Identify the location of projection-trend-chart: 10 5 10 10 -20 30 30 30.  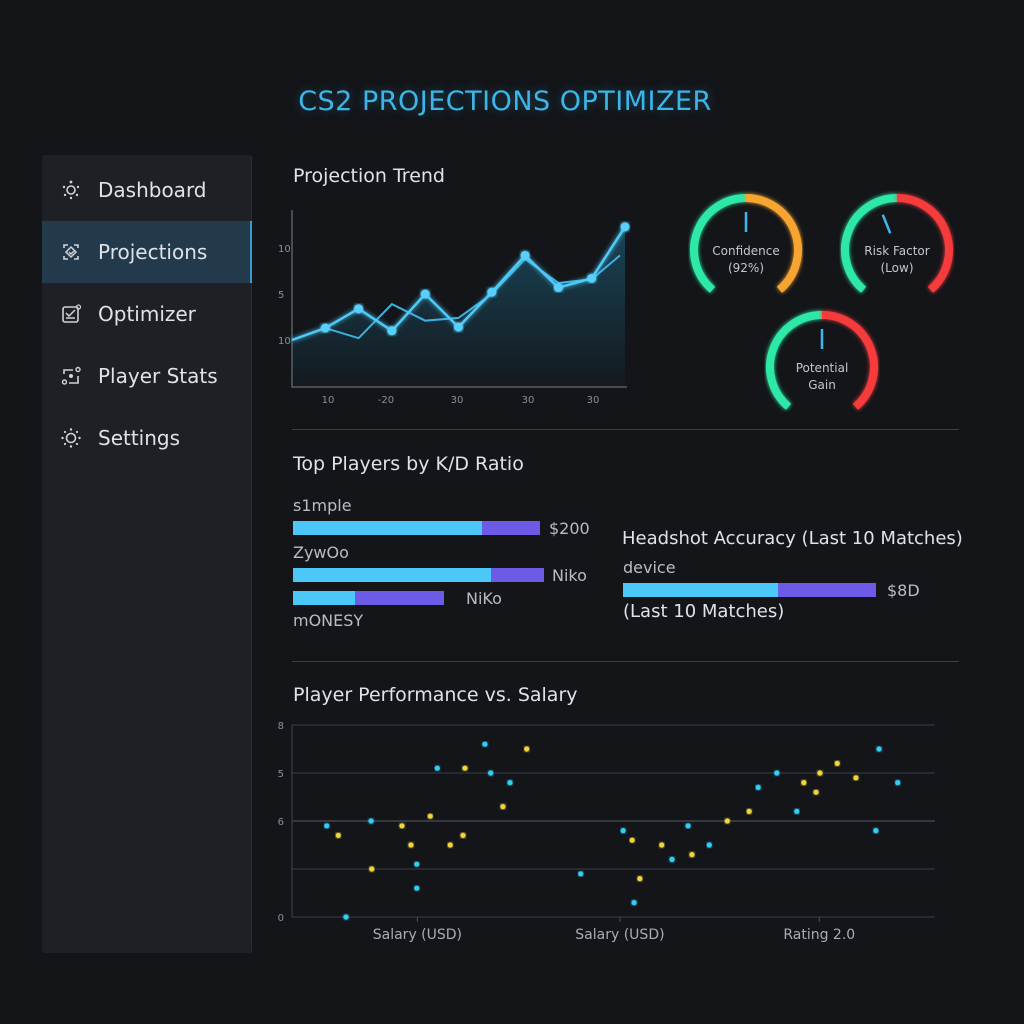
(454, 308).